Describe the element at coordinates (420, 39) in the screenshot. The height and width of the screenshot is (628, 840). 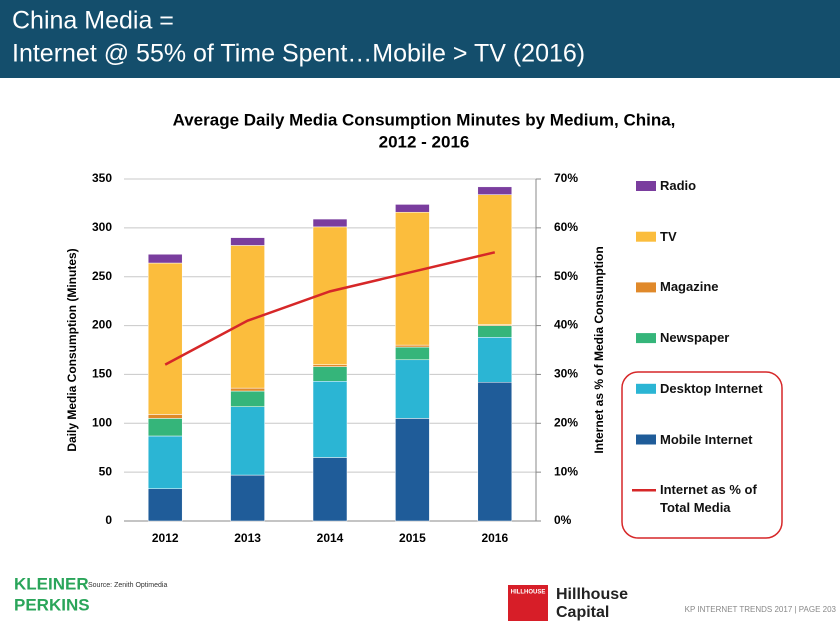
I see `header-bar` at that location.